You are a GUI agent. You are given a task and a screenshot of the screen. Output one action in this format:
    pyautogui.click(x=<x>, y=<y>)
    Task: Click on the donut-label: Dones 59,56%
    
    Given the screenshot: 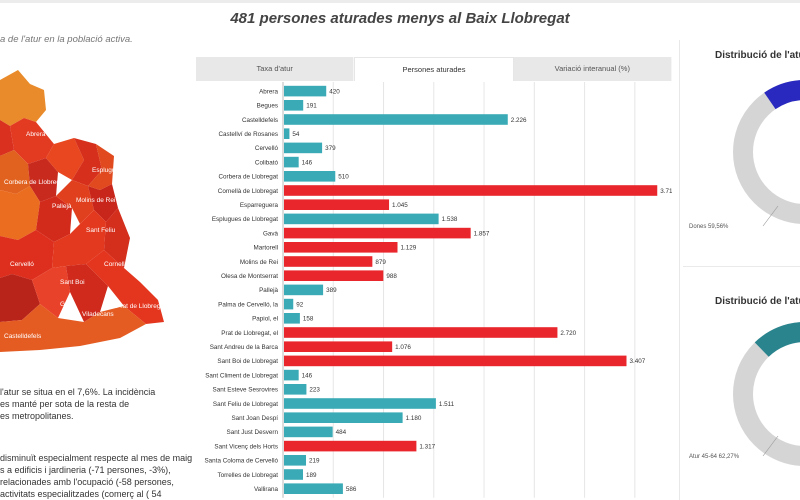 What is the action you would take?
    pyautogui.click(x=709, y=227)
    